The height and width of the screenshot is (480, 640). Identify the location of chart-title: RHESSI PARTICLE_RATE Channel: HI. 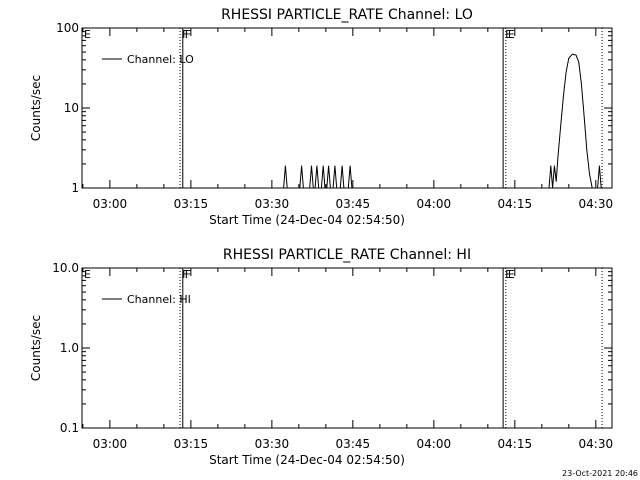
(347, 255).